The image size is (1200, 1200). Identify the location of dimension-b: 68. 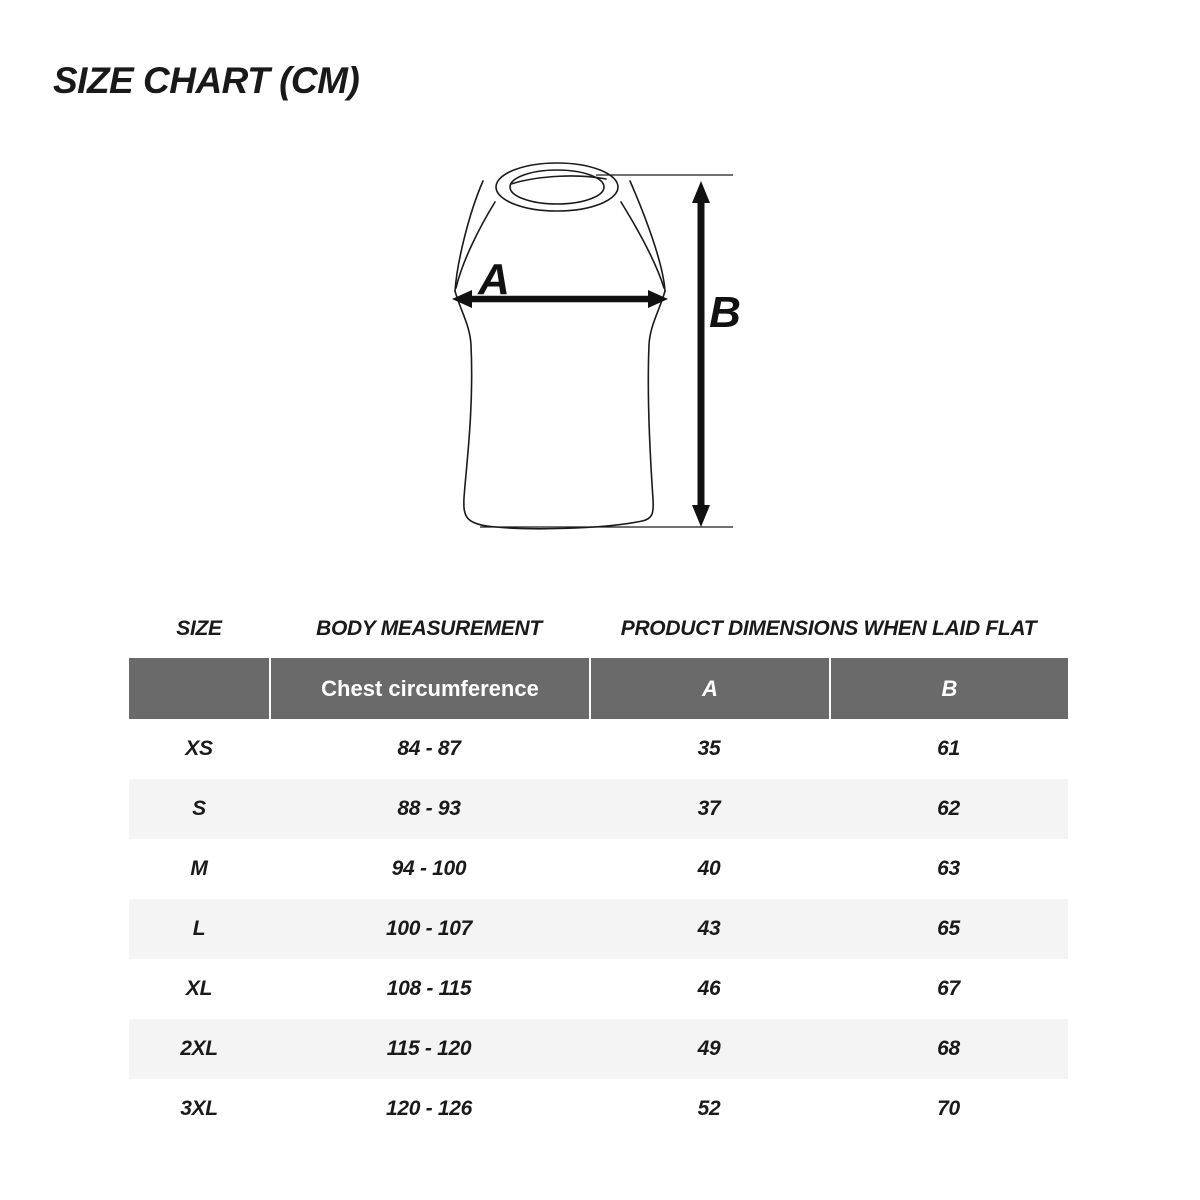
(948, 1048).